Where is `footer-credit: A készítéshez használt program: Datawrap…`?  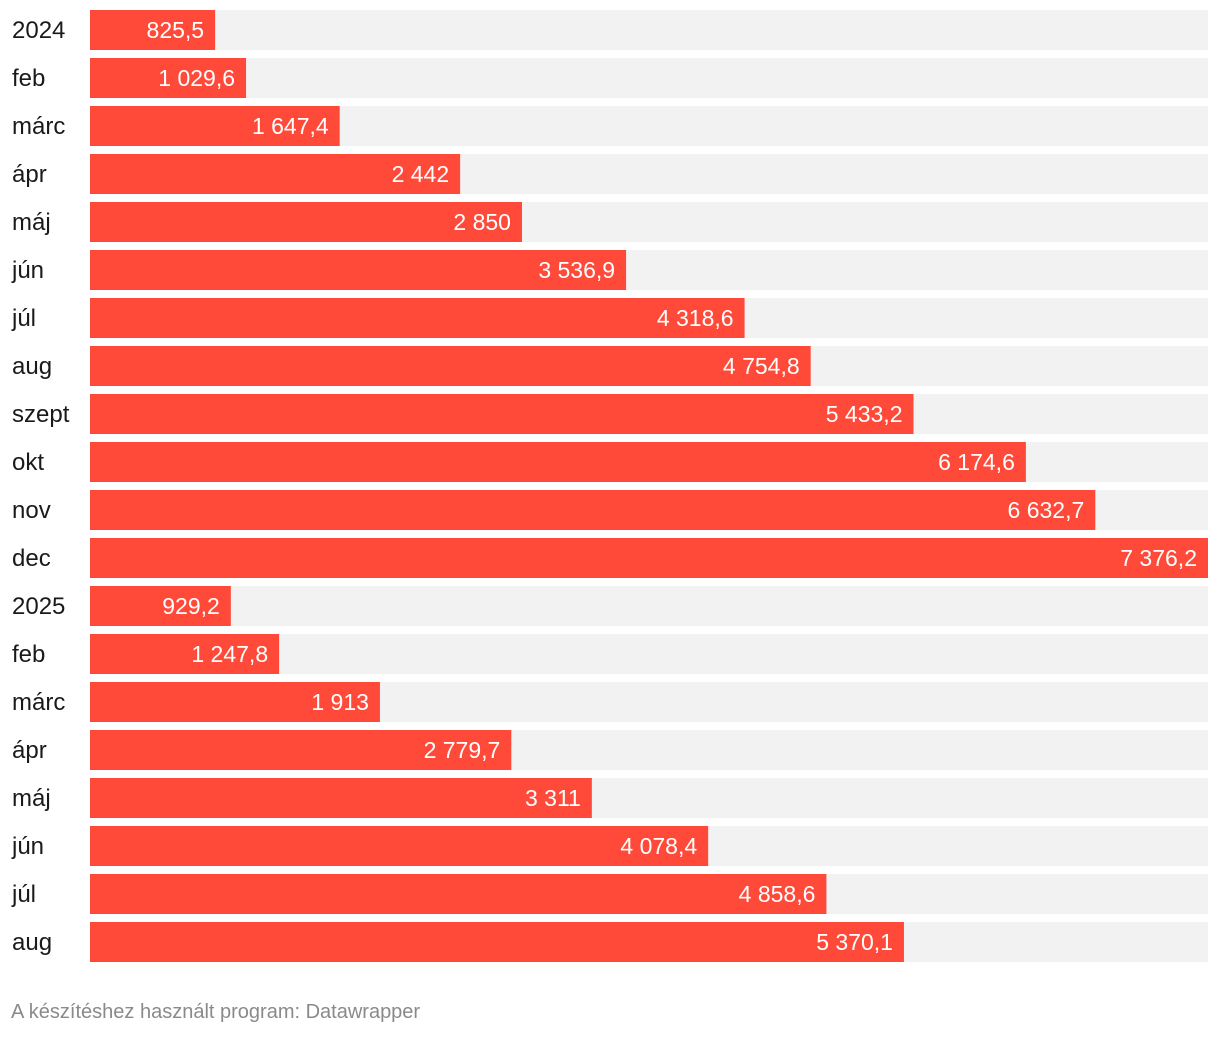
footer-credit: A készítéshez használt program: Datawrap… is located at coordinates (216, 1012).